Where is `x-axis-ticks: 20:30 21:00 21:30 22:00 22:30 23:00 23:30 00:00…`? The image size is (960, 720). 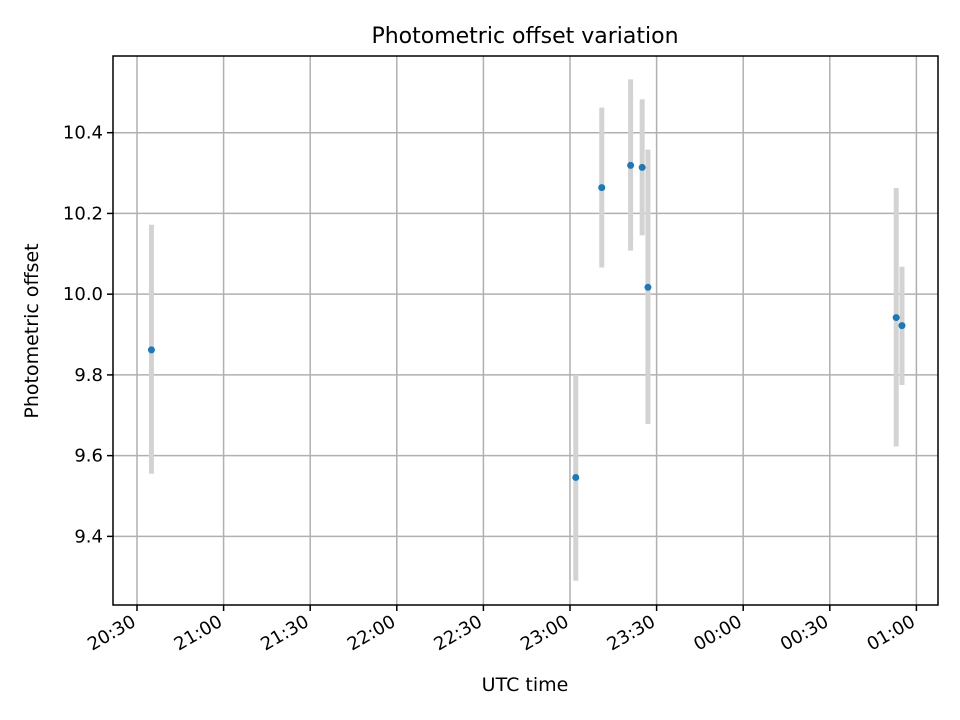 x-axis-ticks: 20:30 21:00 21:30 22:00 22:30 23:00 23:30 00:00… is located at coordinates (501, 630).